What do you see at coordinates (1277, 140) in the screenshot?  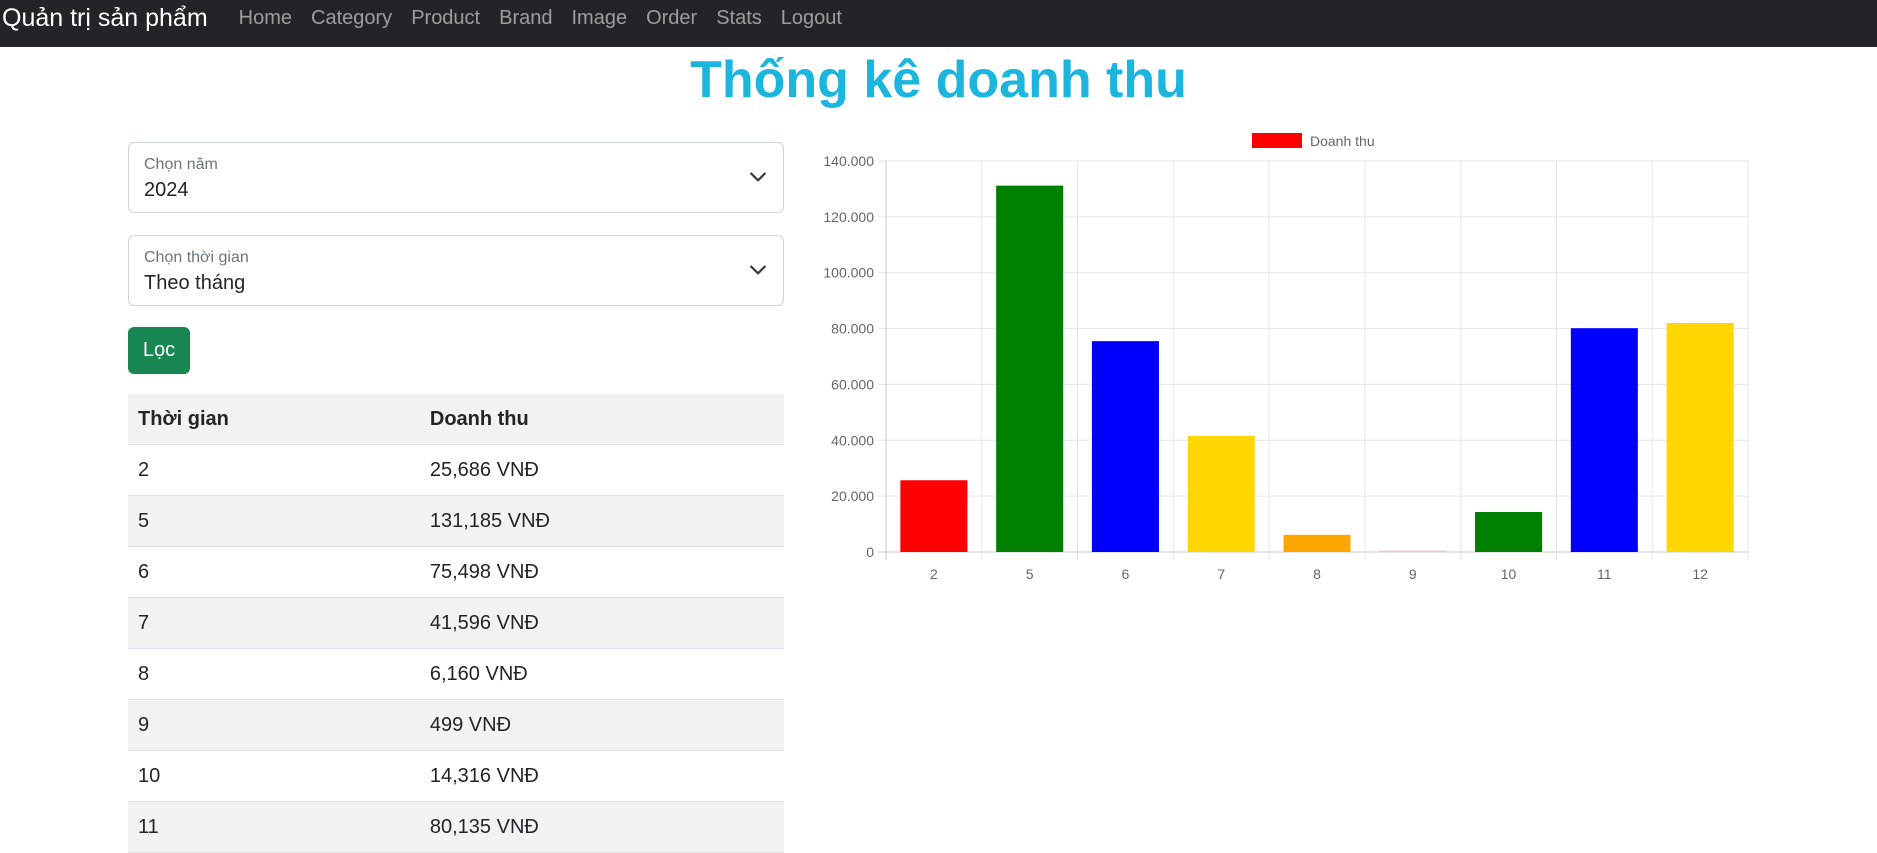 I see `legend-swatch` at bounding box center [1277, 140].